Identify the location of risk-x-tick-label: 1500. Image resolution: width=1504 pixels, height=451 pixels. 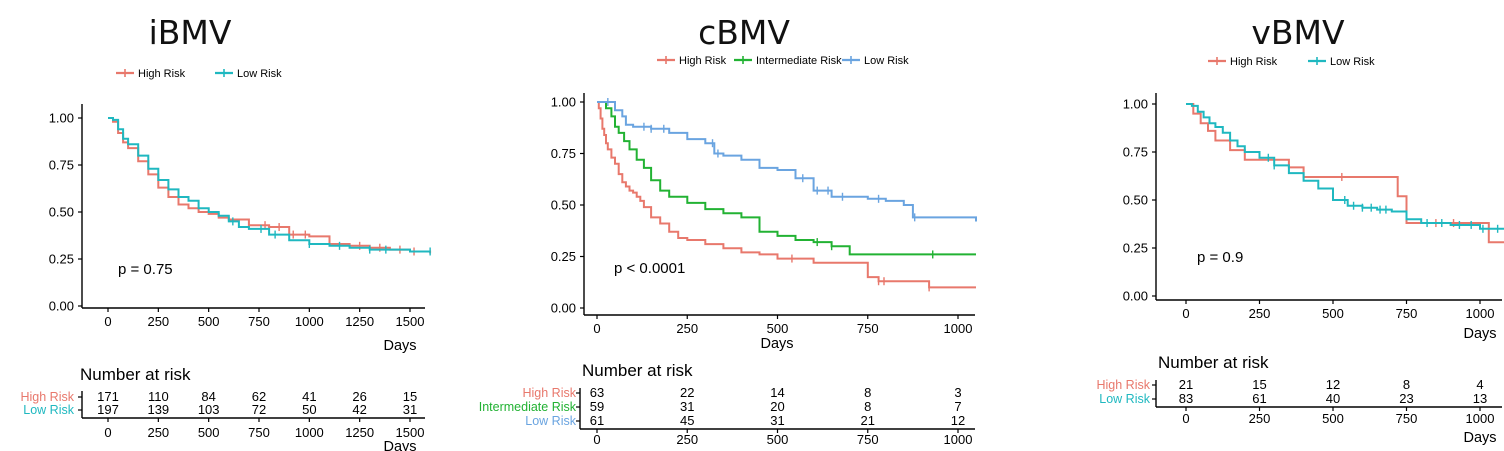
(410, 432).